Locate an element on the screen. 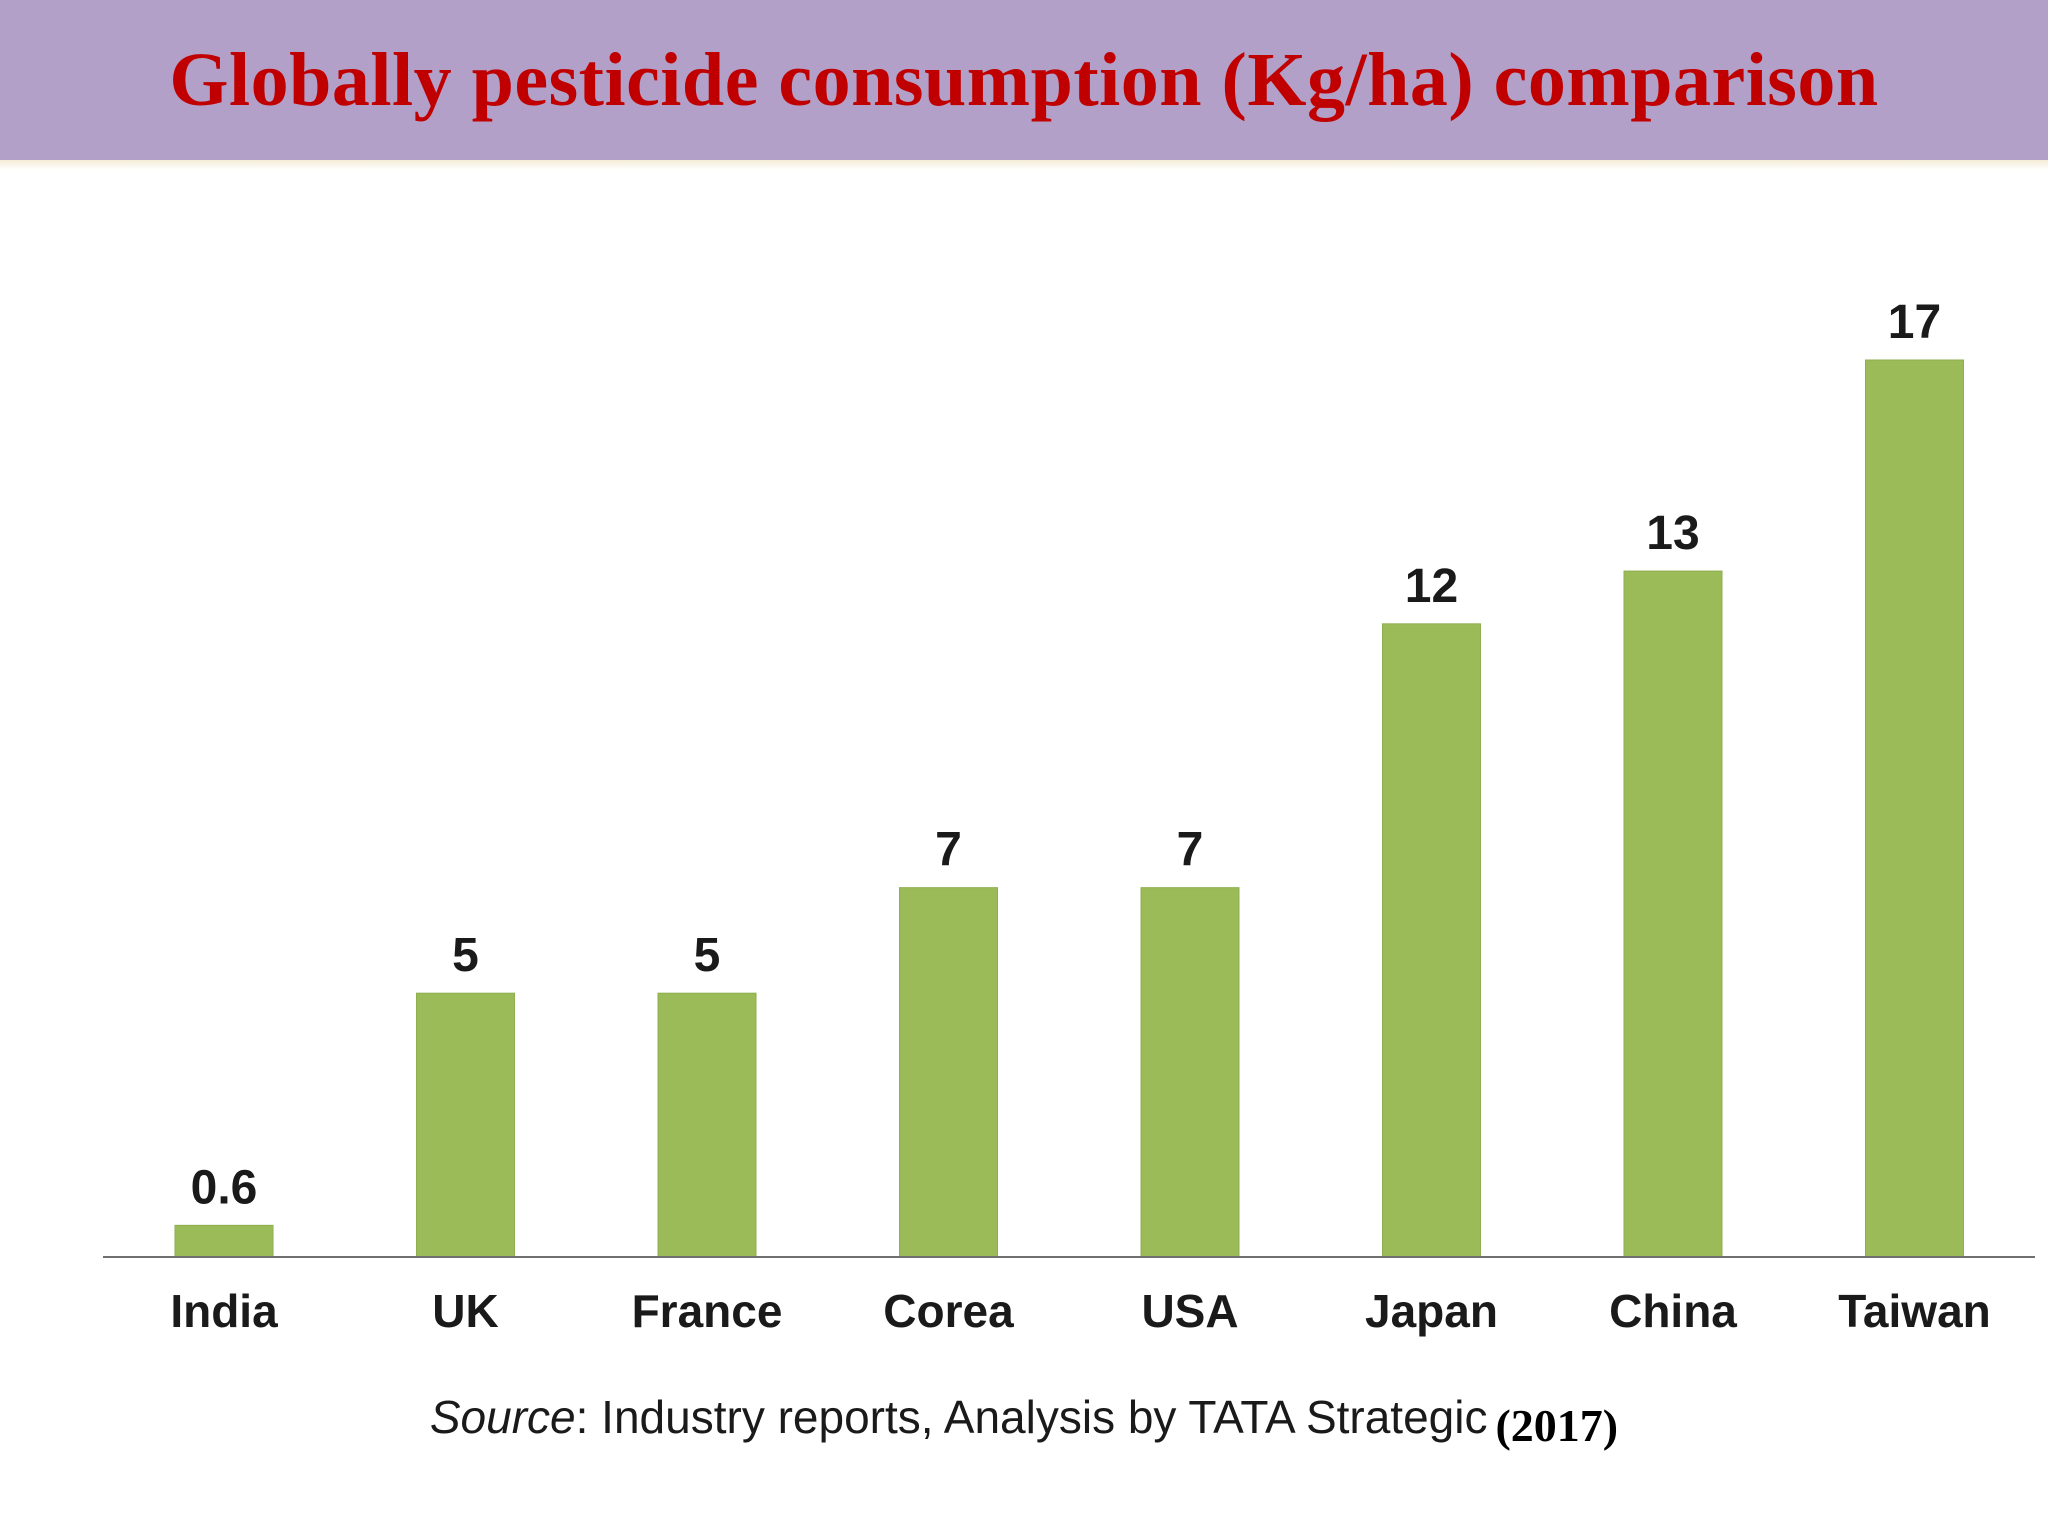 This screenshot has width=2048, height=1536. title-bar-shadow is located at coordinates (1024, 165).